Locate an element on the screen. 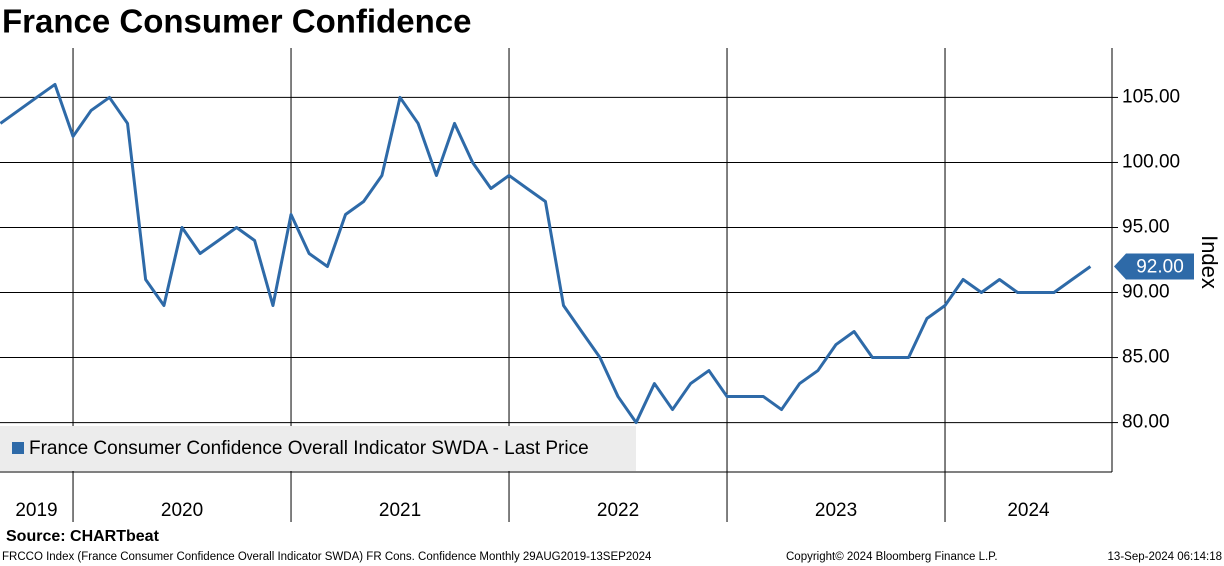 This screenshot has width=1224, height=566. legend-box is located at coordinates (318, 448).